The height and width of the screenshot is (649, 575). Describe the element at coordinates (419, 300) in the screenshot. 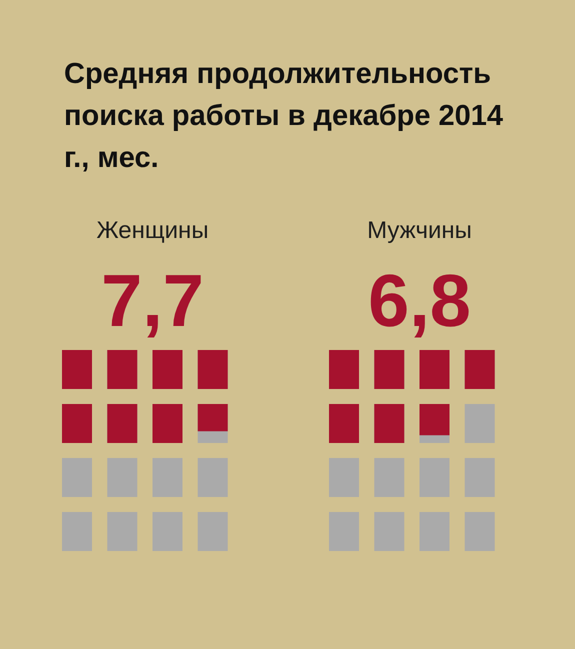

I see `data-label: 6,8` at that location.